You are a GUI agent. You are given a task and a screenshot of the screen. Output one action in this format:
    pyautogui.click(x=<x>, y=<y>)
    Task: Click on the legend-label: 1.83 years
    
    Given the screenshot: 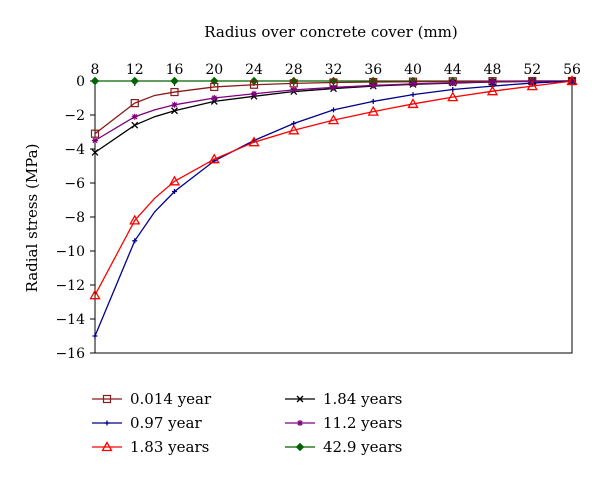 What is the action you would take?
    pyautogui.click(x=169, y=447)
    